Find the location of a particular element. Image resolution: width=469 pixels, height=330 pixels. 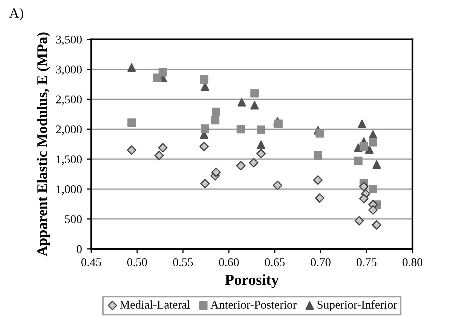

x-tick-label: 0.70 is located at coordinates (321, 262).